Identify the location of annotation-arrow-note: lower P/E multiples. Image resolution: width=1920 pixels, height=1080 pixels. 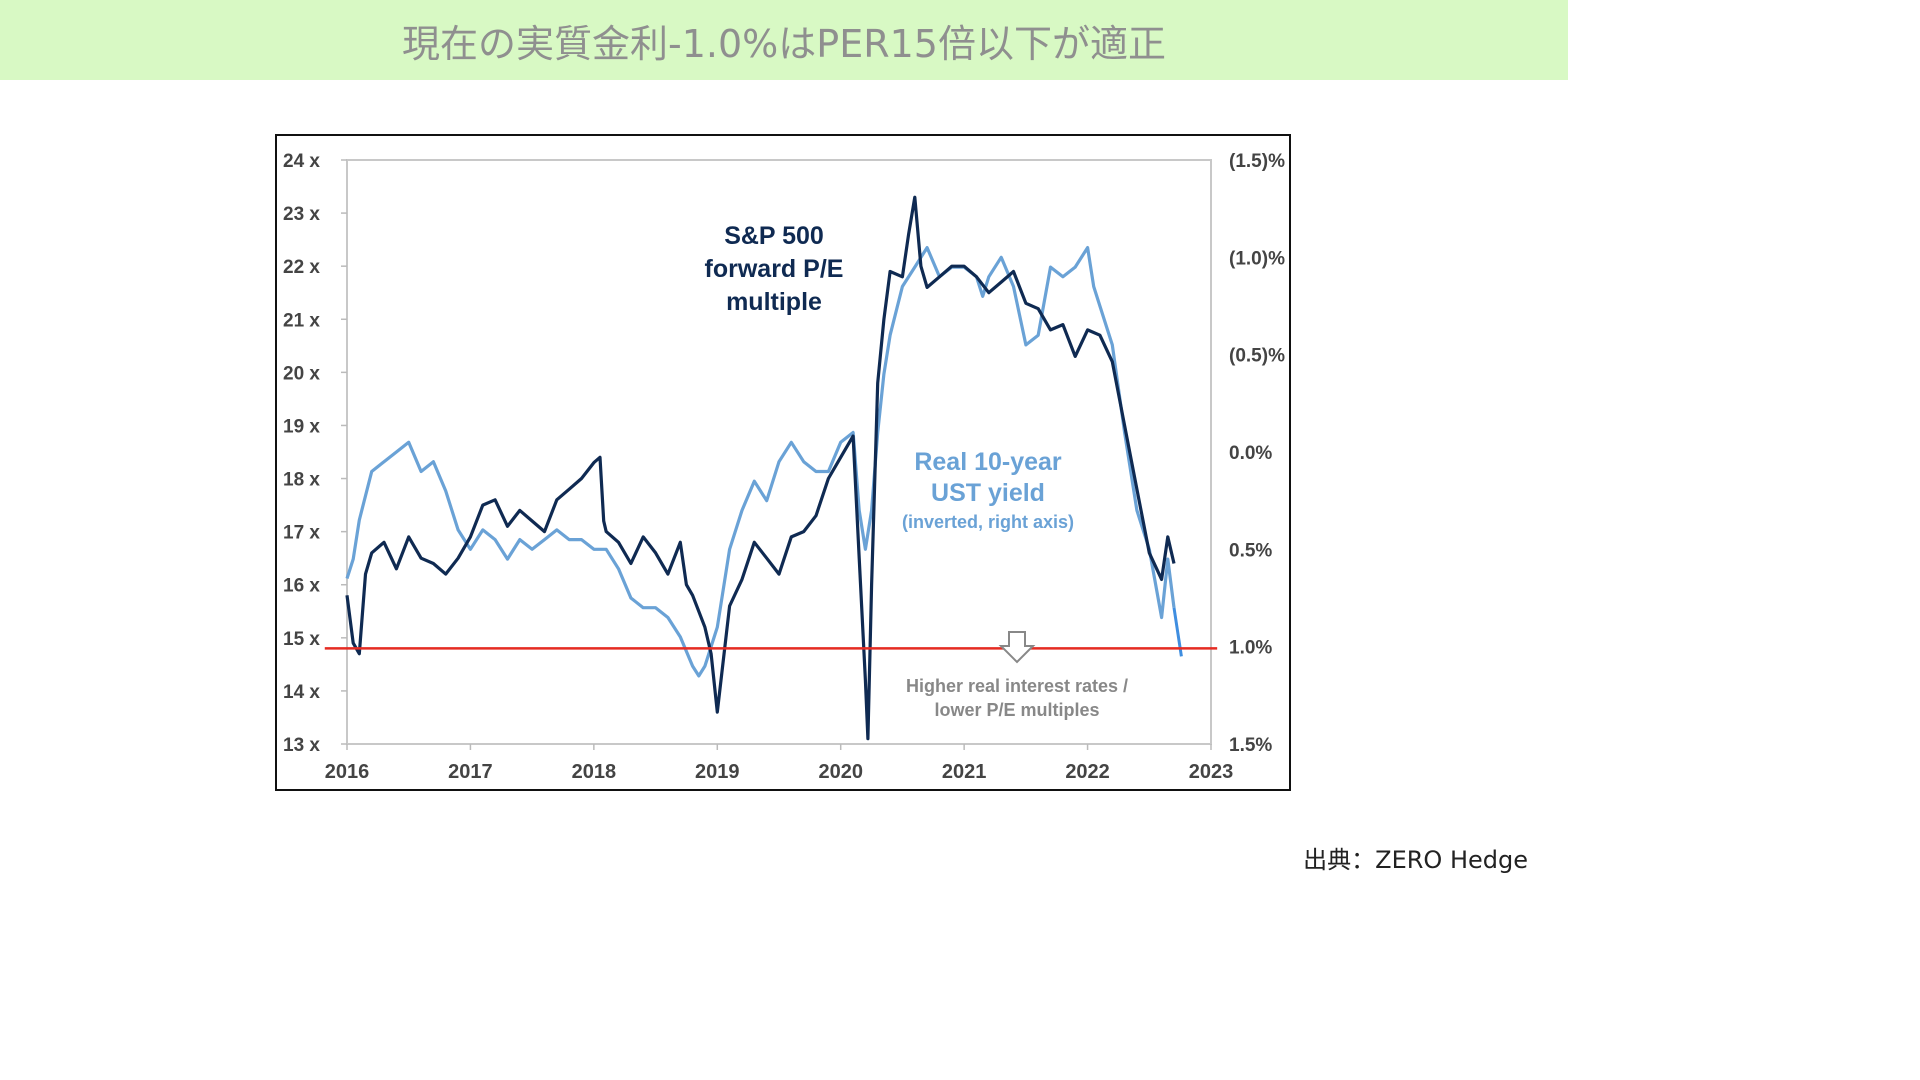
(1016, 710).